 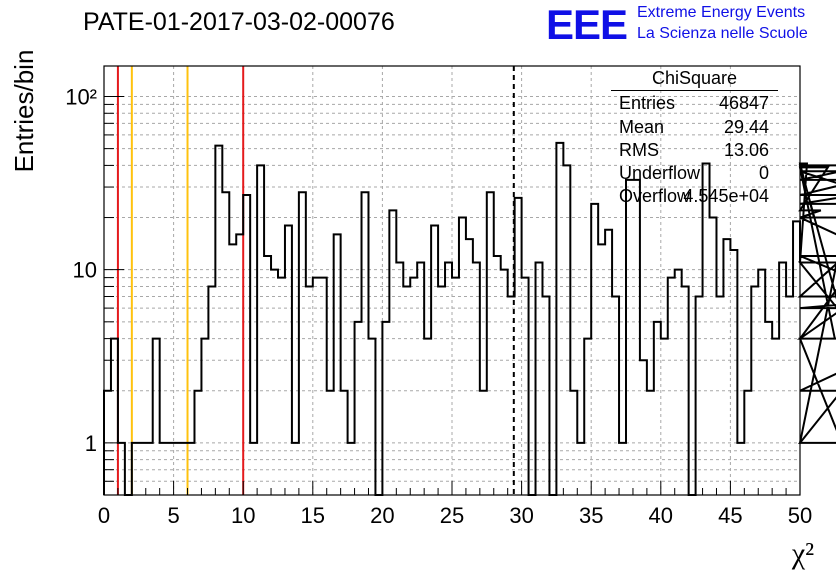 What do you see at coordinates (743, 103) in the screenshot?
I see `stat-value: 46847` at bounding box center [743, 103].